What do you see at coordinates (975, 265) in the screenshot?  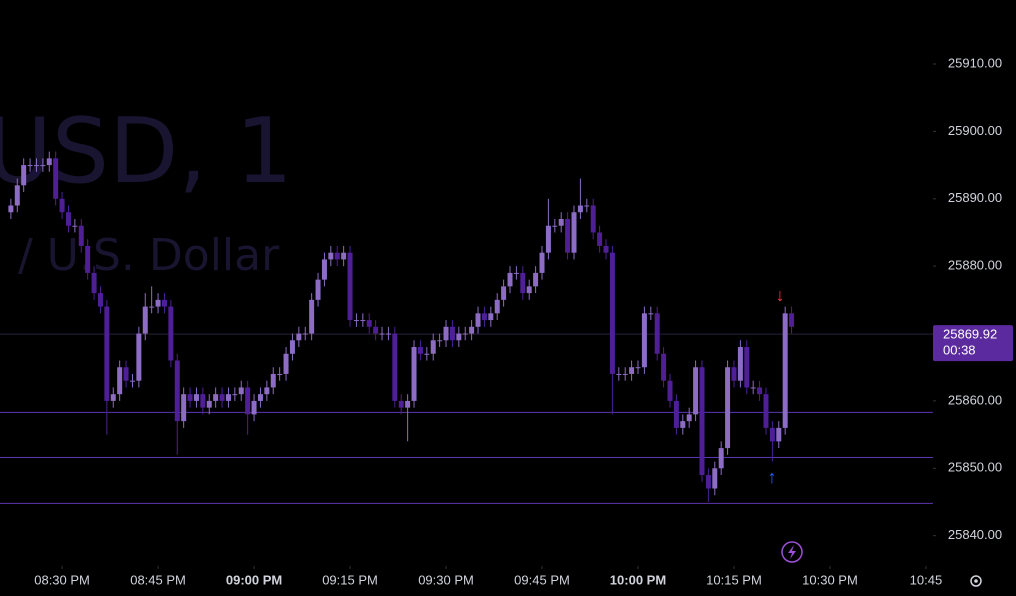 I see `y-tick-label: 25880.00` at bounding box center [975, 265].